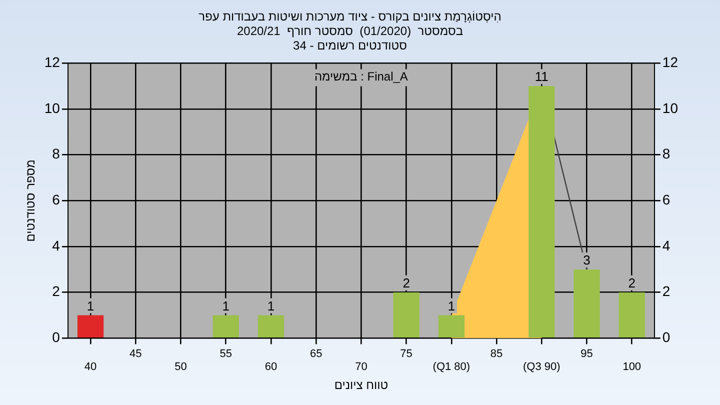 Image resolution: width=720 pixels, height=405 pixels. What do you see at coordinates (90, 367) in the screenshot?
I see `x-tick-label: 40` at bounding box center [90, 367].